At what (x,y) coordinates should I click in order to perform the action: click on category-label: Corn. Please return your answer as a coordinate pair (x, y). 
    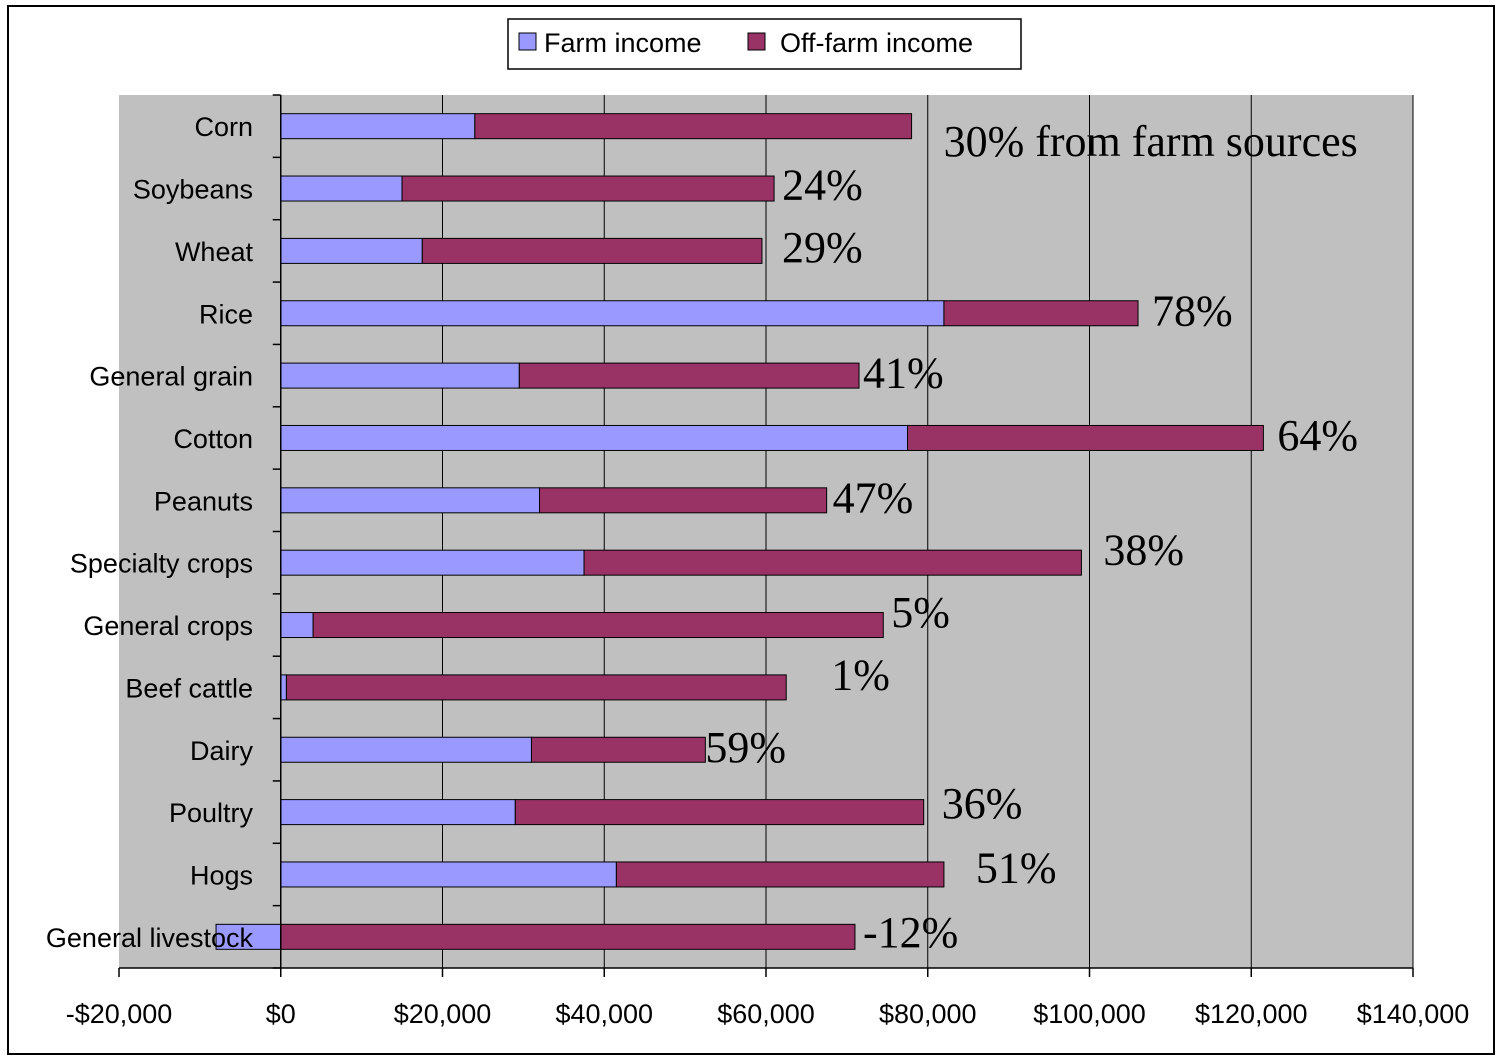
    Looking at the image, I should click on (223, 127).